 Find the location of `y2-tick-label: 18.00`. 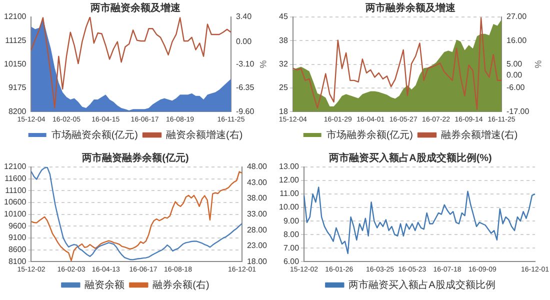

y2-tick-label: 18.00 is located at coordinates (257, 261).